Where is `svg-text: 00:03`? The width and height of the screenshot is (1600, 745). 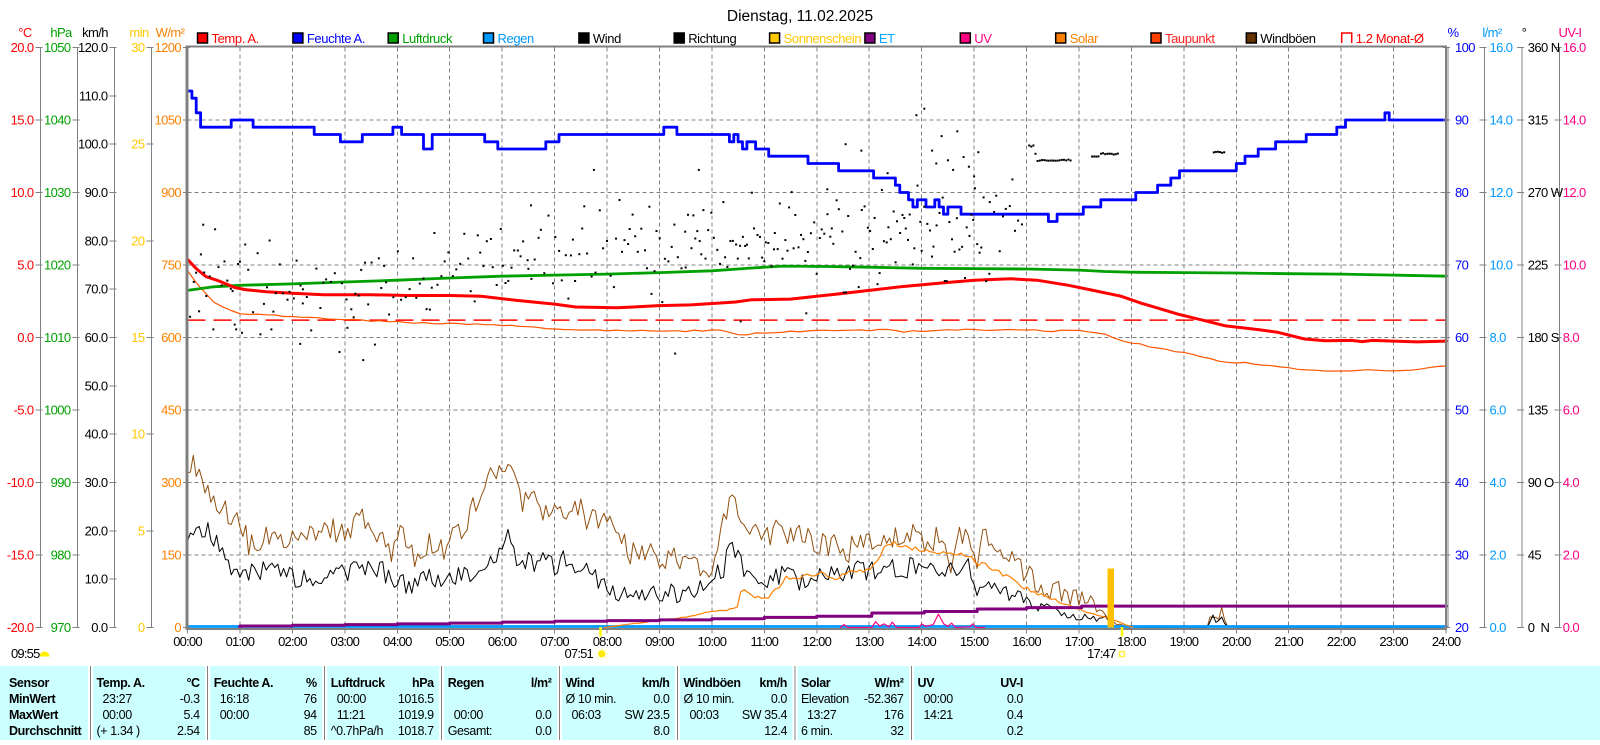
svg-text: 00:03 is located at coordinates (705, 715).